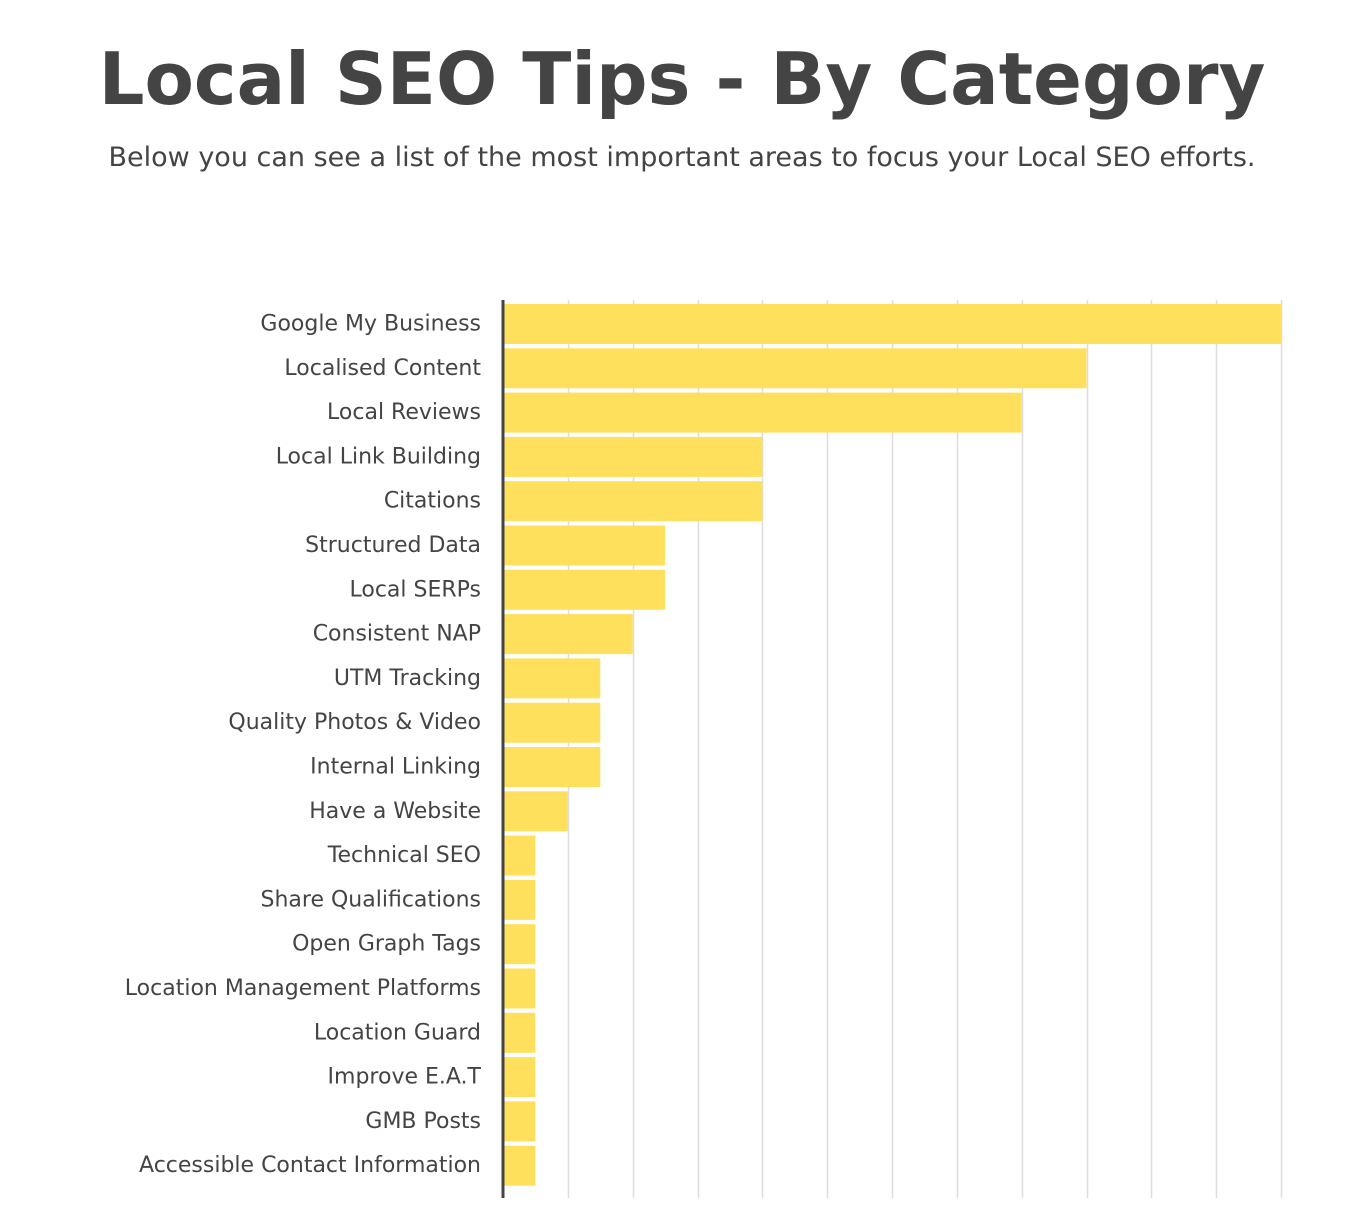 The height and width of the screenshot is (1228, 1364). I want to click on category-label: Citations, so click(432, 501).